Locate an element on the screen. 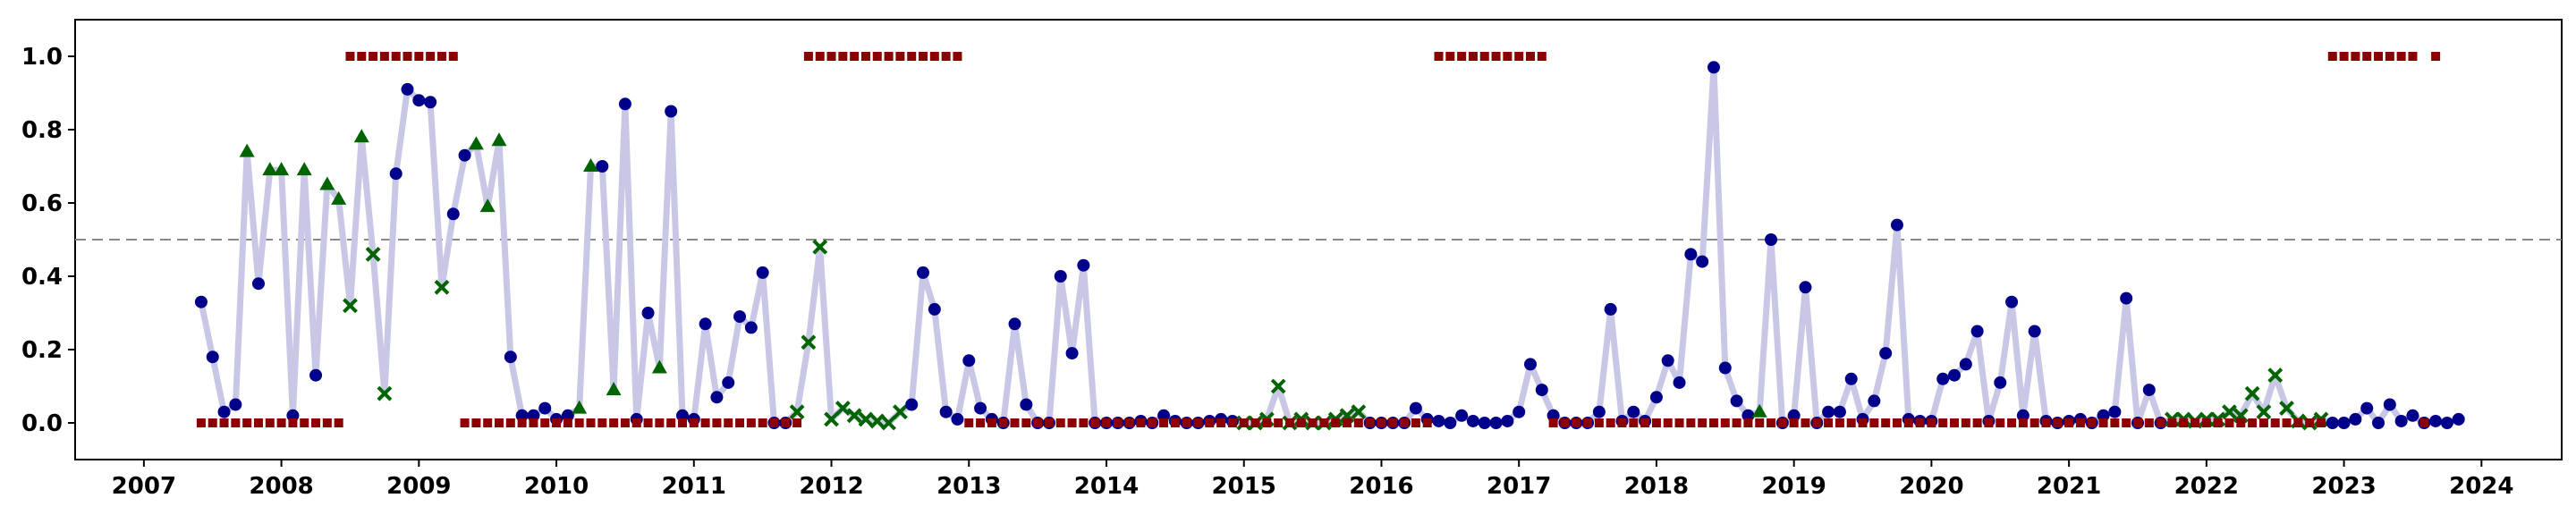  x-tick-label: 2020 is located at coordinates (1931, 487).